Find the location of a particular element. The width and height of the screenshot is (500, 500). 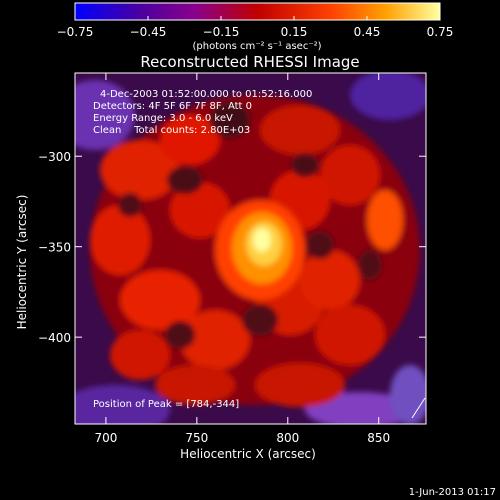

x-axis-title: Heliocentric X (arcsec) is located at coordinates (248, 454).